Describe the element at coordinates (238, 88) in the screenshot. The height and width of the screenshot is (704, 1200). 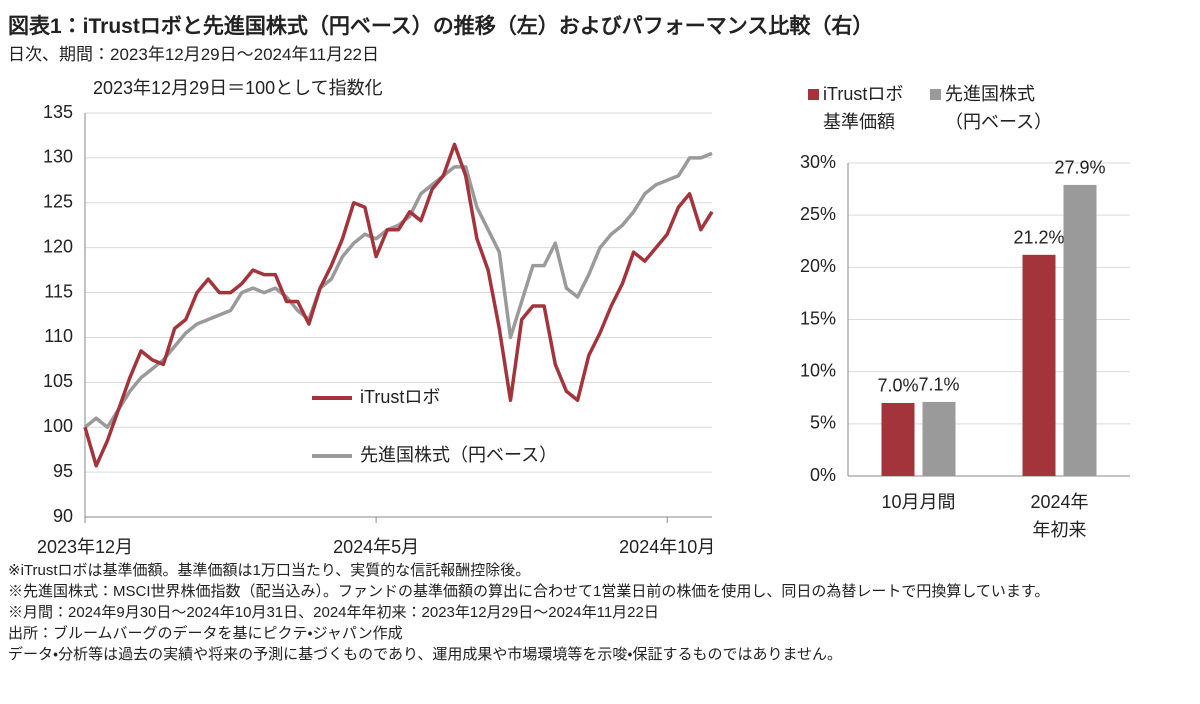
I see `annotation: 2023年12月29日＝100として指数化` at that location.